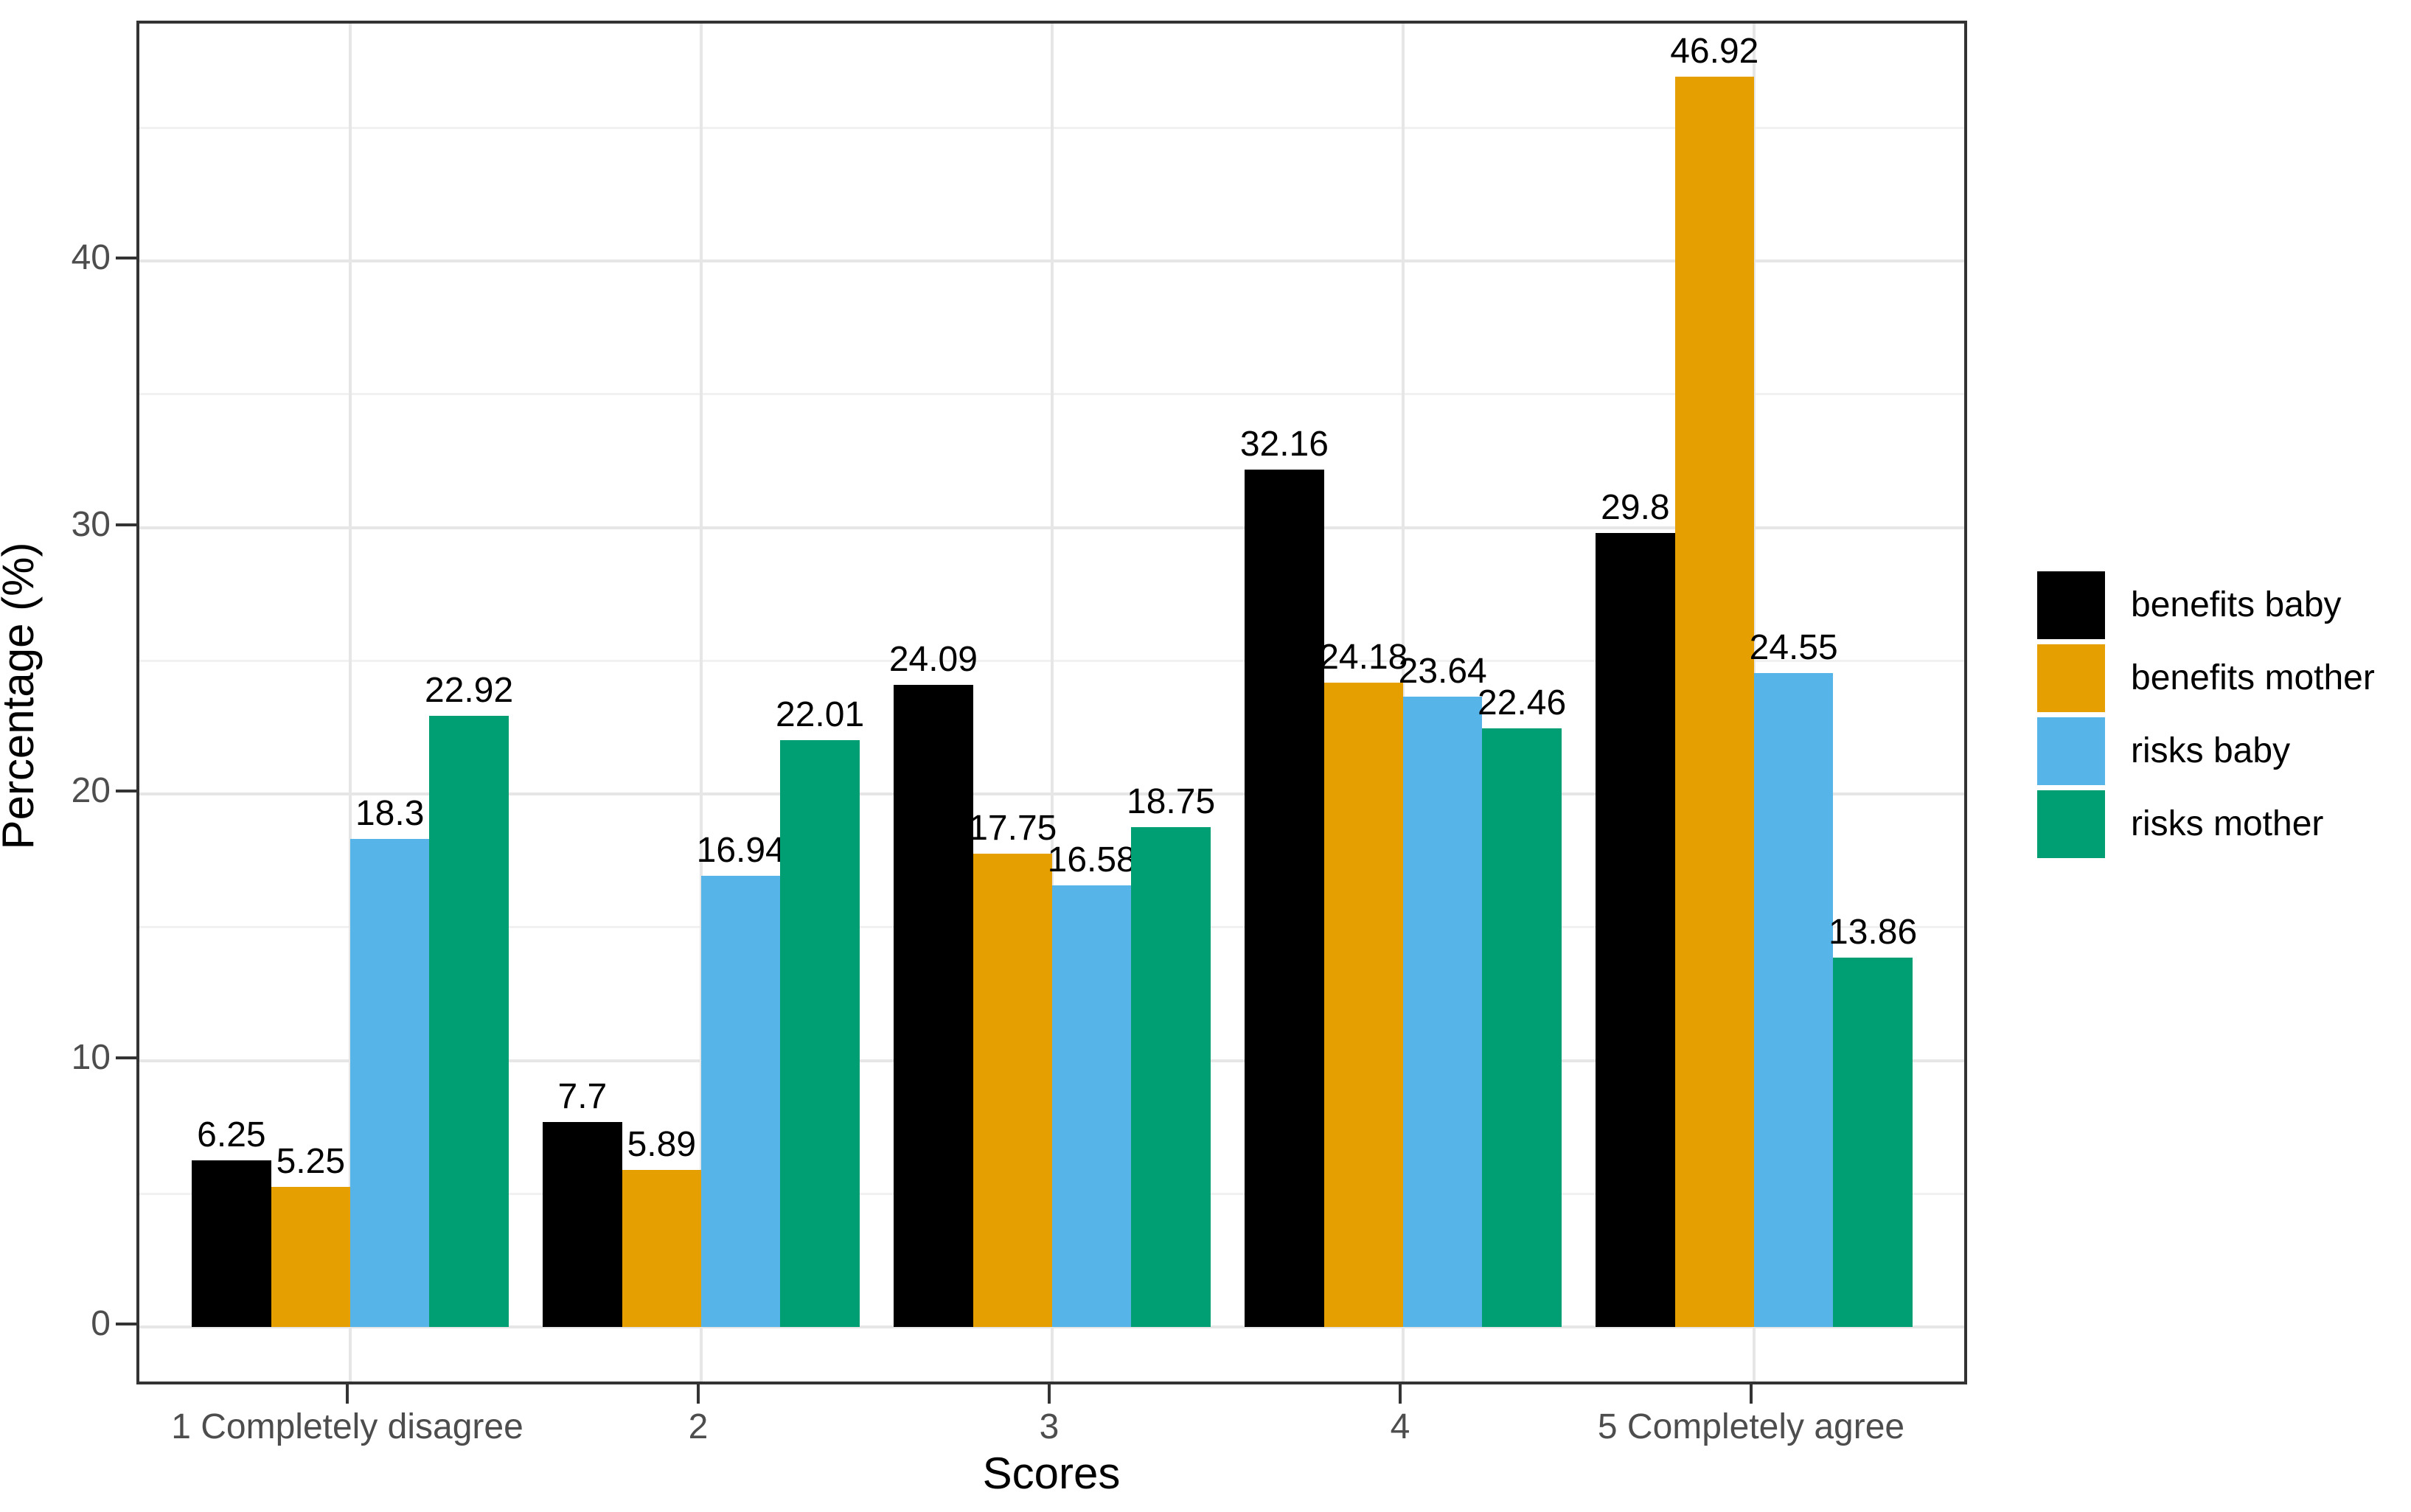 This screenshot has height=1512, width=2411. What do you see at coordinates (933, 660) in the screenshot?
I see `bar-value-label: 24.09` at bounding box center [933, 660].